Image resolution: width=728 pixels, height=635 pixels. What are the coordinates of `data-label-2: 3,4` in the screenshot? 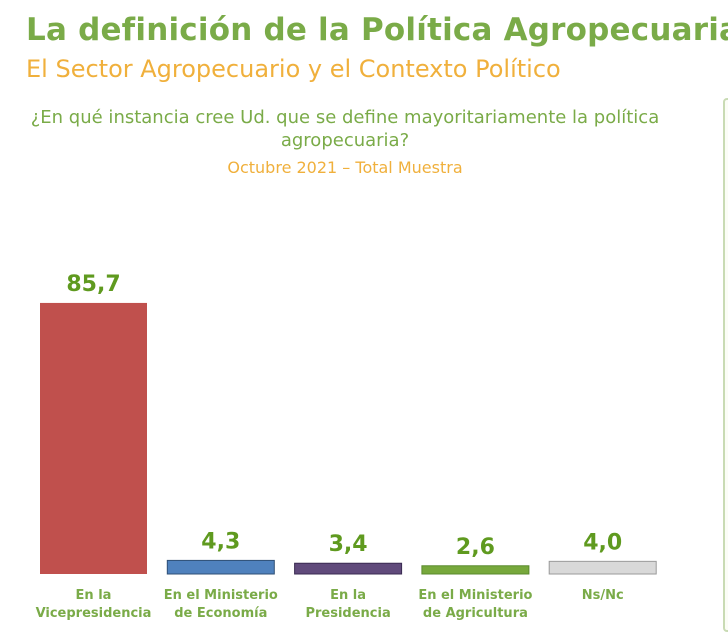 It's located at (348, 544).